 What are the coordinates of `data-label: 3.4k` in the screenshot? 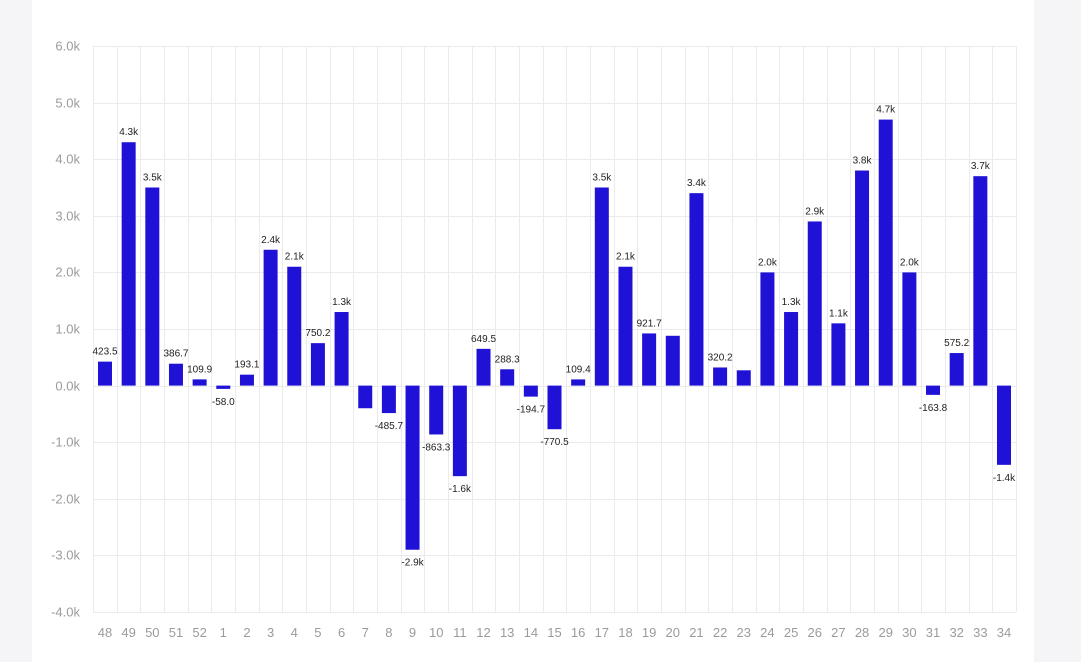 It's located at (697, 183).